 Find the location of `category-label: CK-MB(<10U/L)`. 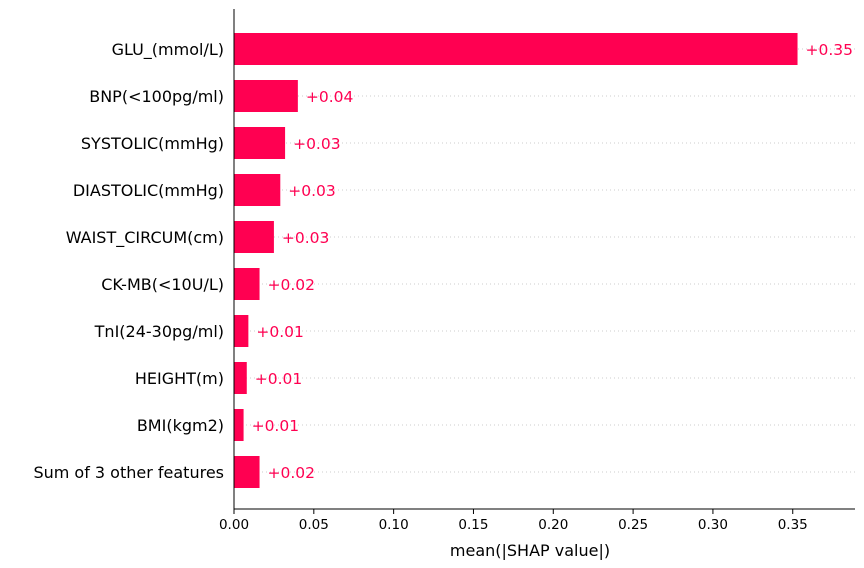

category-label: CK-MB(<10U/L) is located at coordinates (162, 284).